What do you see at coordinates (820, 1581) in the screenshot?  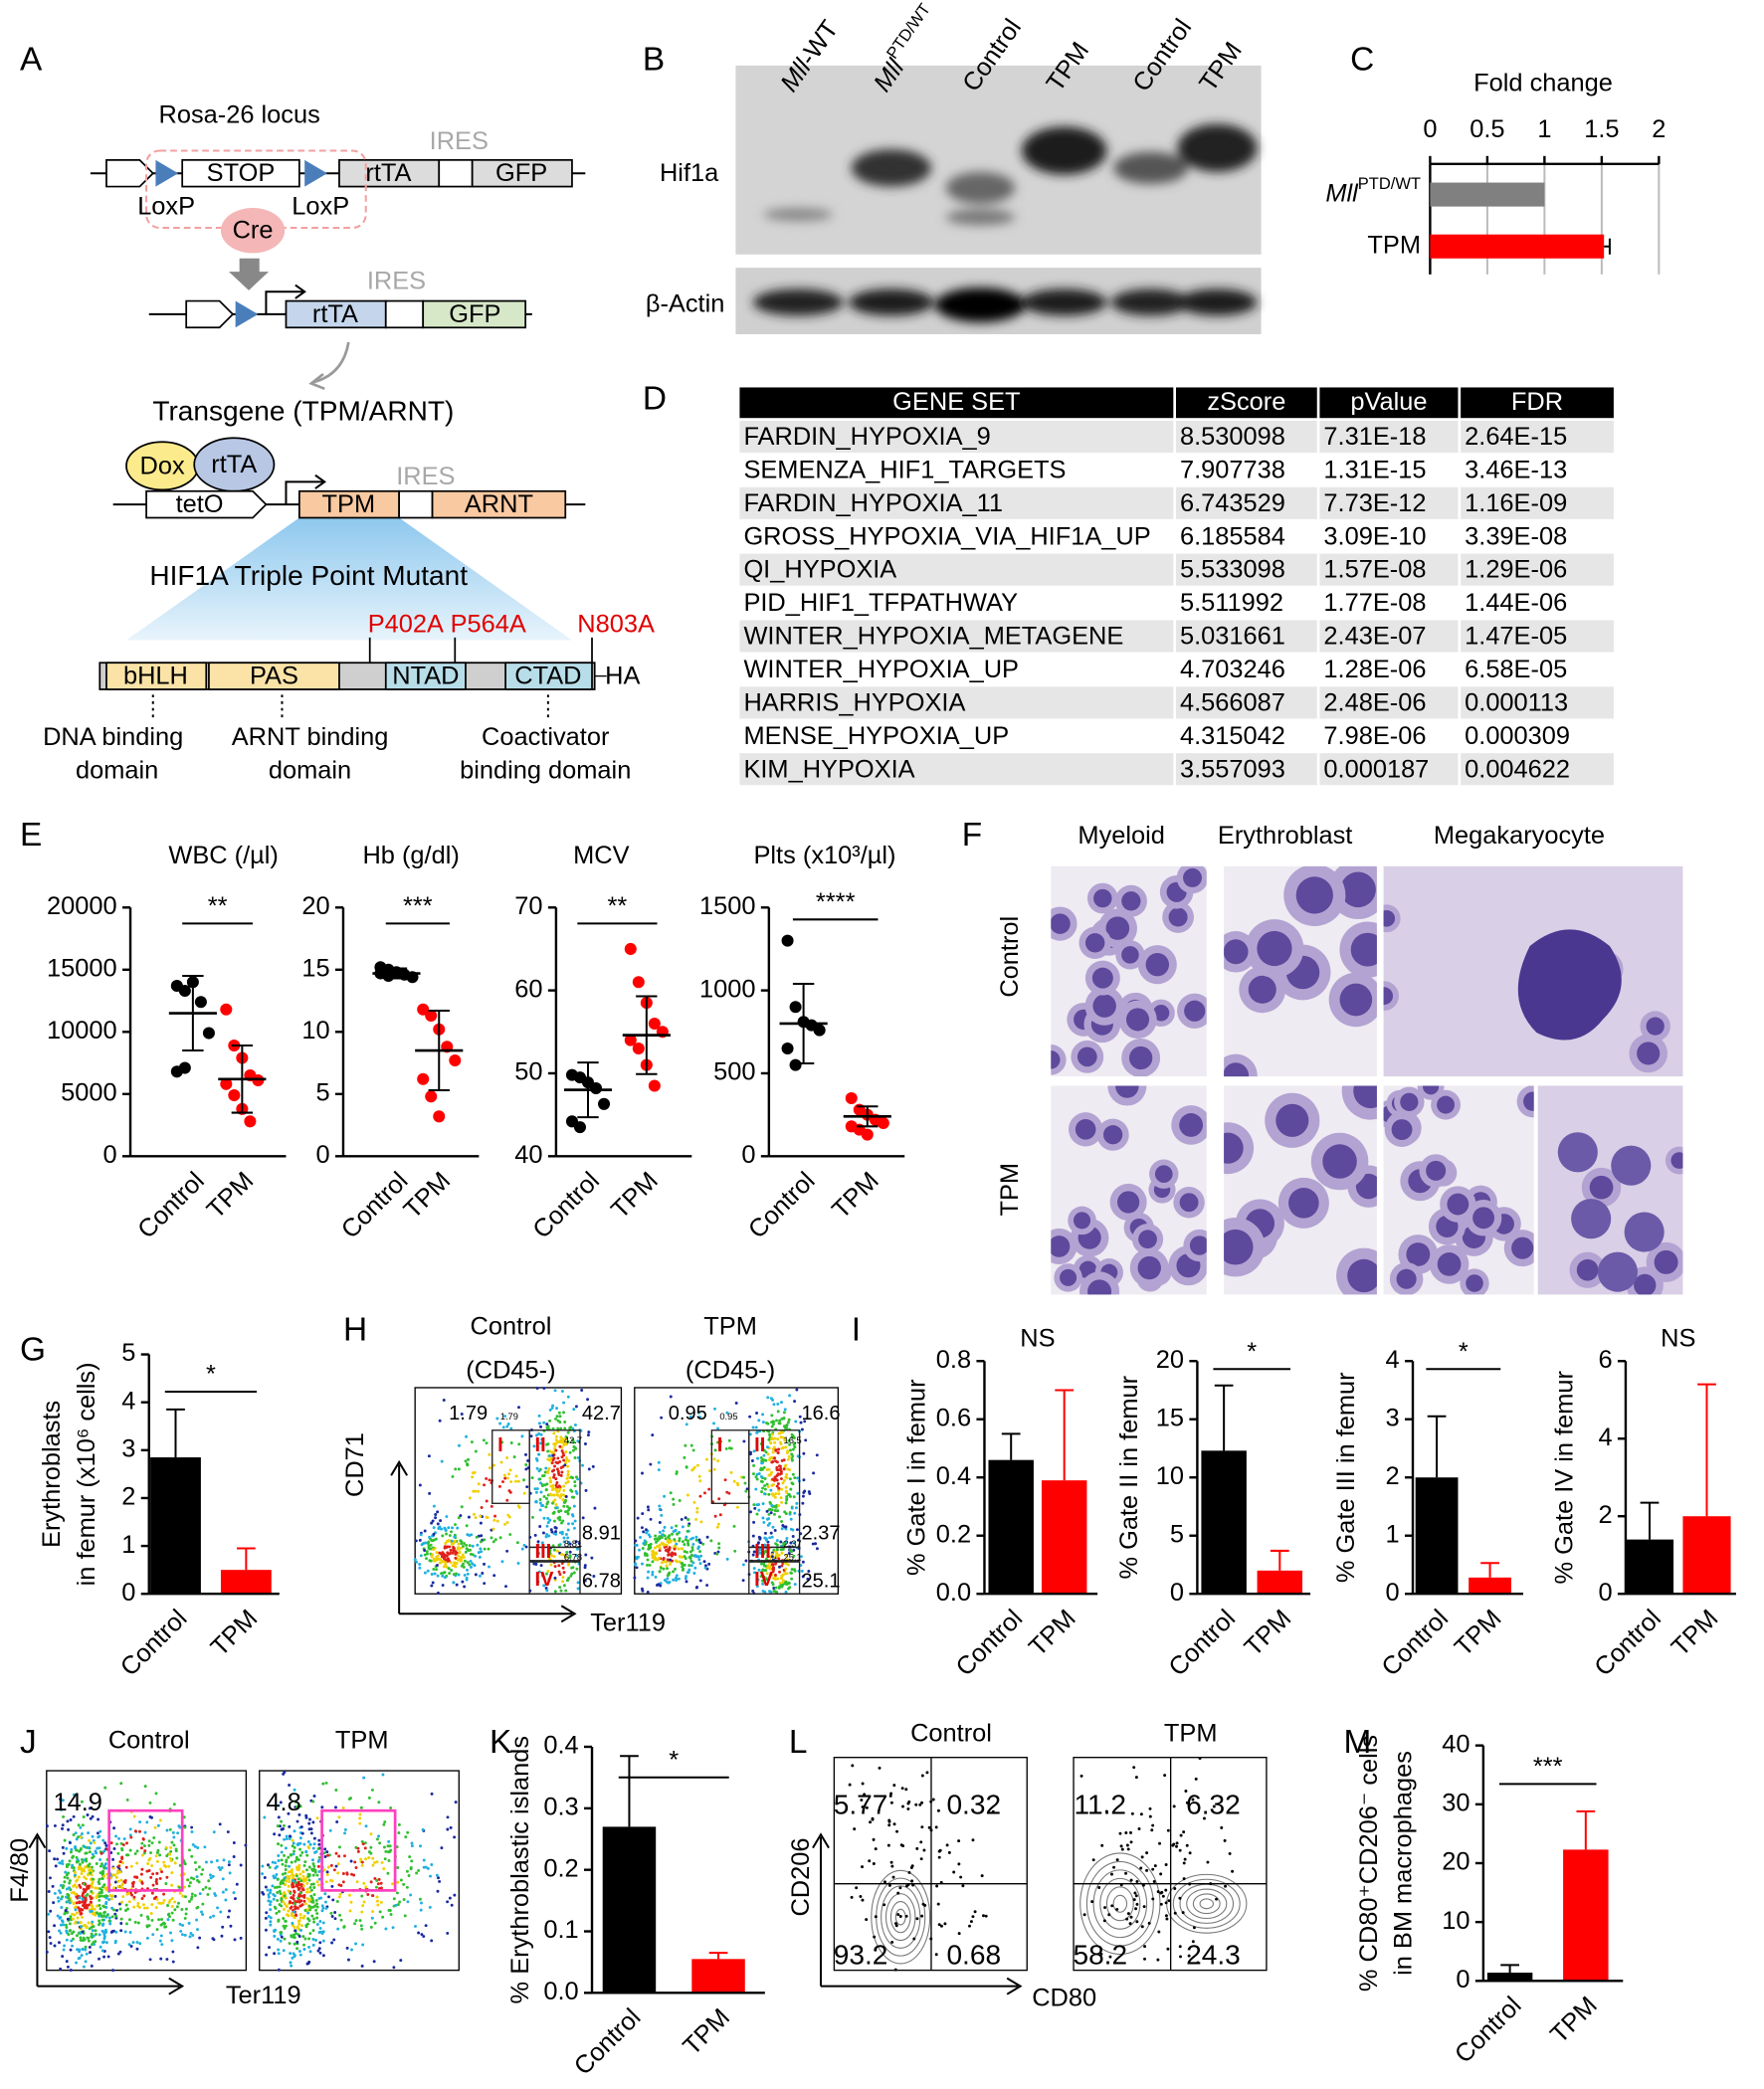 I see `gate-value: 25.1` at bounding box center [820, 1581].